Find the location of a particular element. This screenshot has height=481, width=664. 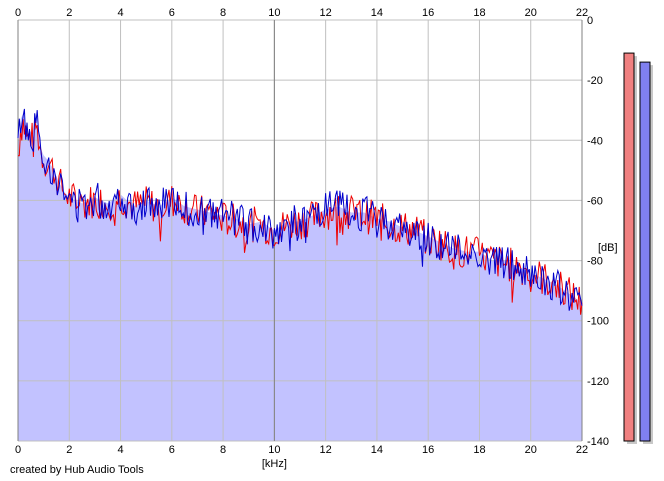

x-tick-label-bottom: 0 is located at coordinates (18, 450).